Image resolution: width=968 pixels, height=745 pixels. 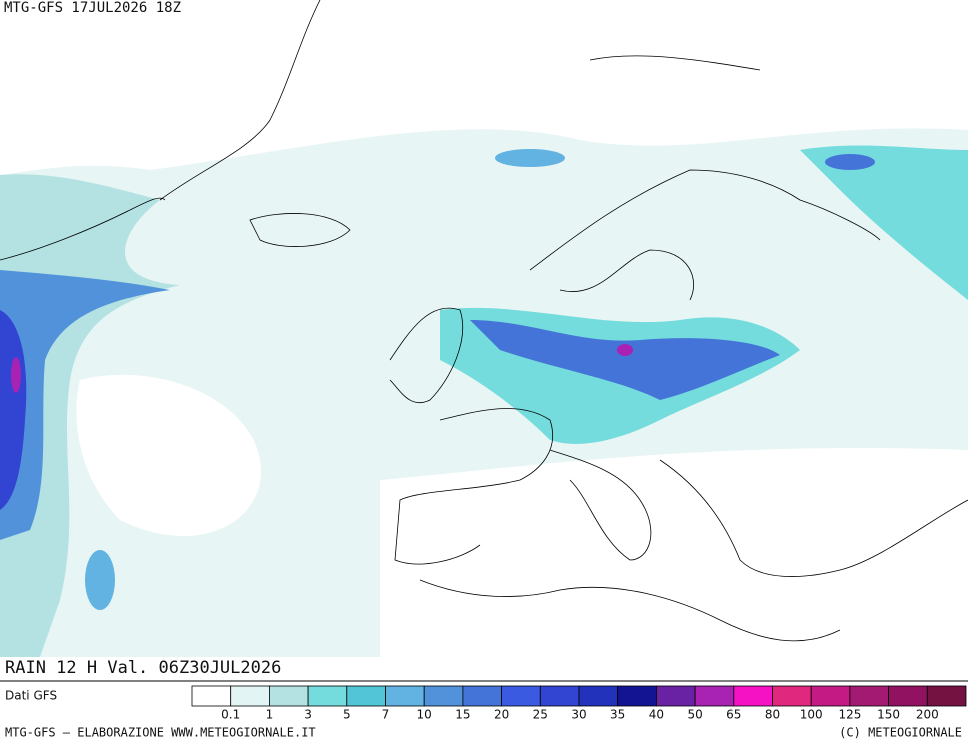 I want to click on footer-right: (C) METEOGIORNALE, so click(x=900, y=733).